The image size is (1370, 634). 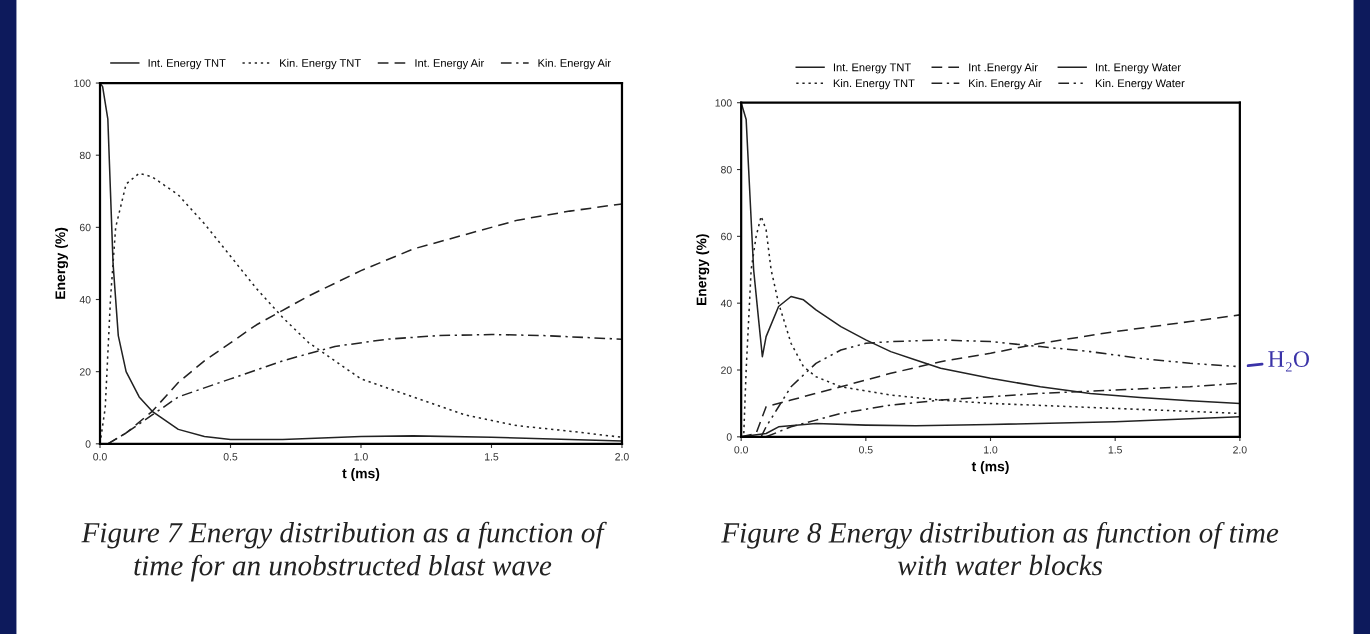 What do you see at coordinates (1138, 68) in the screenshot?
I see `legend-label: Int. Energy Water` at bounding box center [1138, 68].